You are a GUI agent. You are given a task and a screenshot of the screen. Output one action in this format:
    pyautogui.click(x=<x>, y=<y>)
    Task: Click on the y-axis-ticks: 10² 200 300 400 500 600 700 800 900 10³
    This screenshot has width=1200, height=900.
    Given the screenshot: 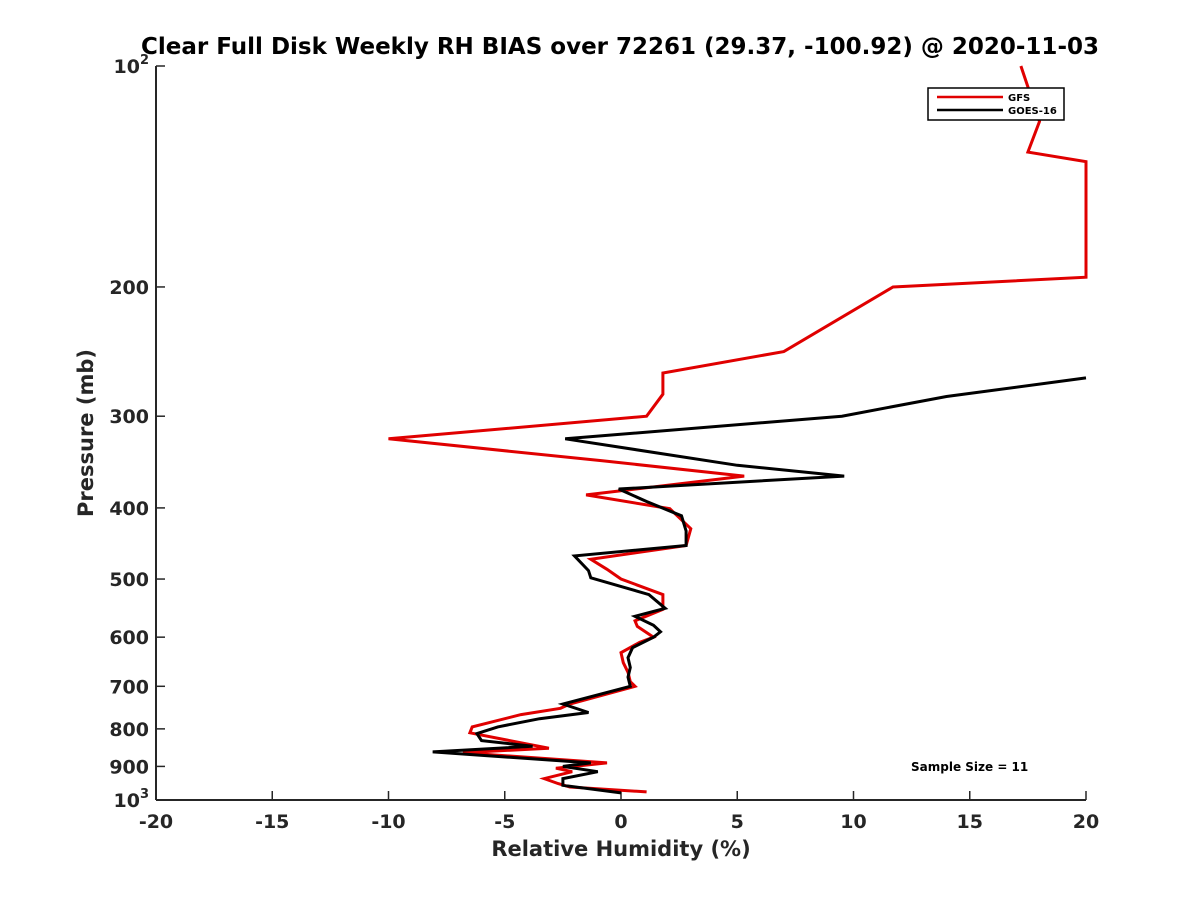 What is the action you would take?
    pyautogui.click(x=137, y=432)
    